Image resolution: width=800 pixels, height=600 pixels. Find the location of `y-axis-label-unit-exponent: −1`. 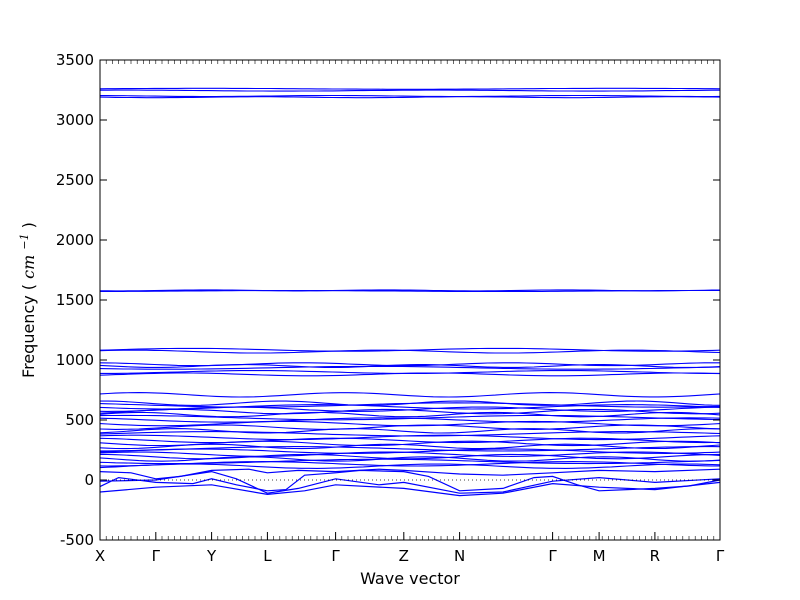

y-axis-label-unit-exponent: −1 is located at coordinates (24, 241).